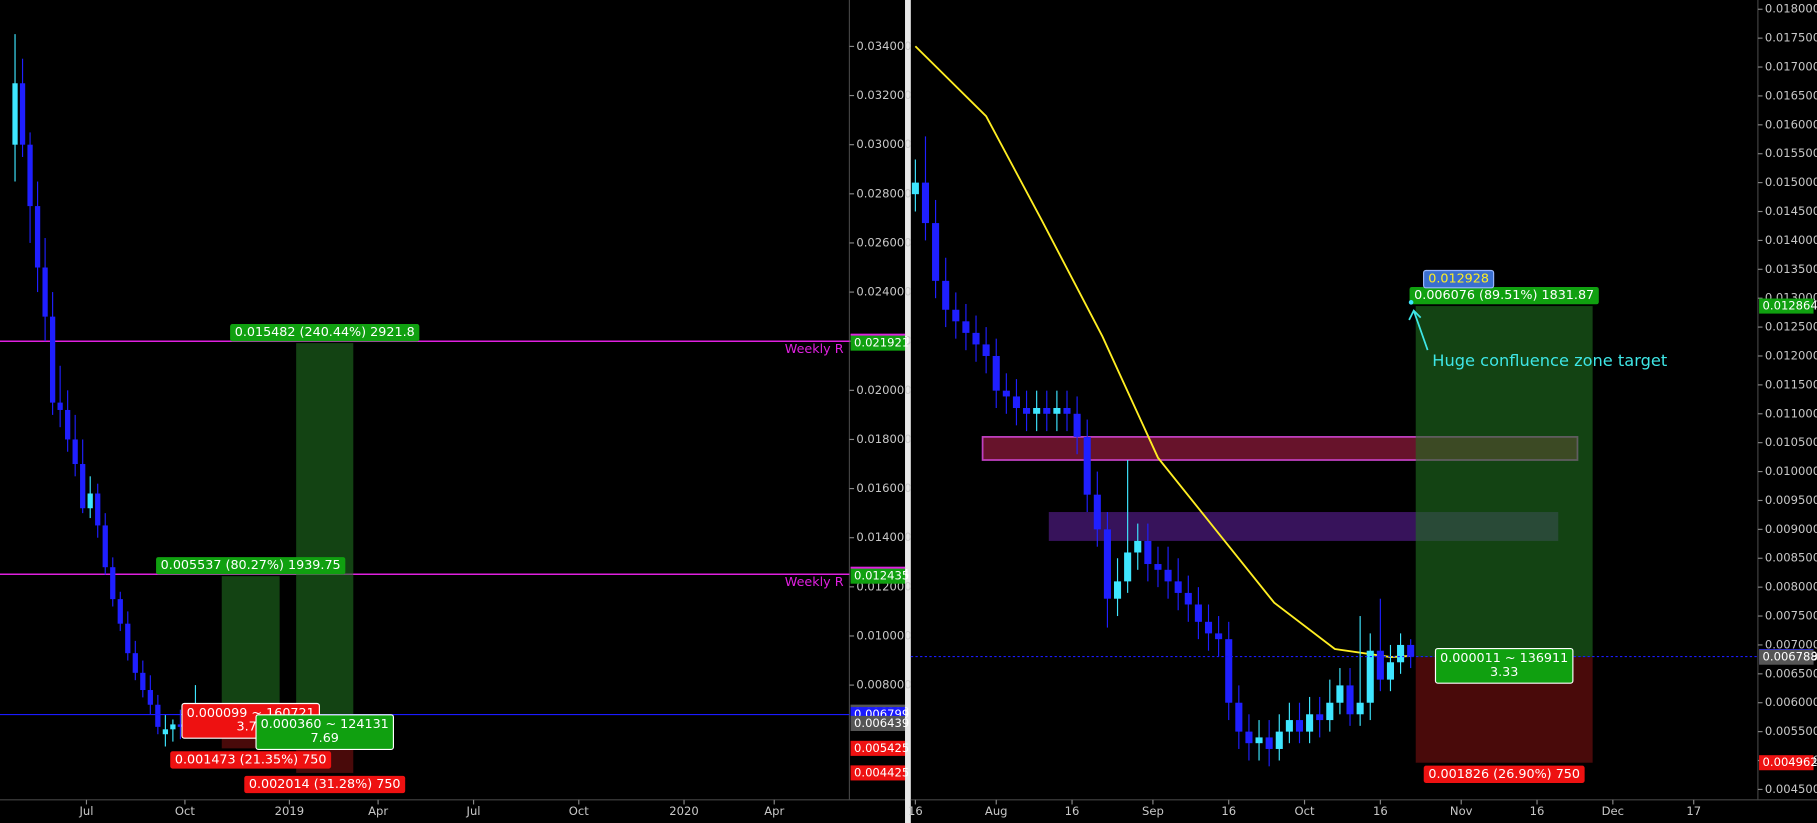  What do you see at coordinates (1791, 616) in the screenshot?
I see `y-tick-label: 0.007500` at bounding box center [1791, 616].